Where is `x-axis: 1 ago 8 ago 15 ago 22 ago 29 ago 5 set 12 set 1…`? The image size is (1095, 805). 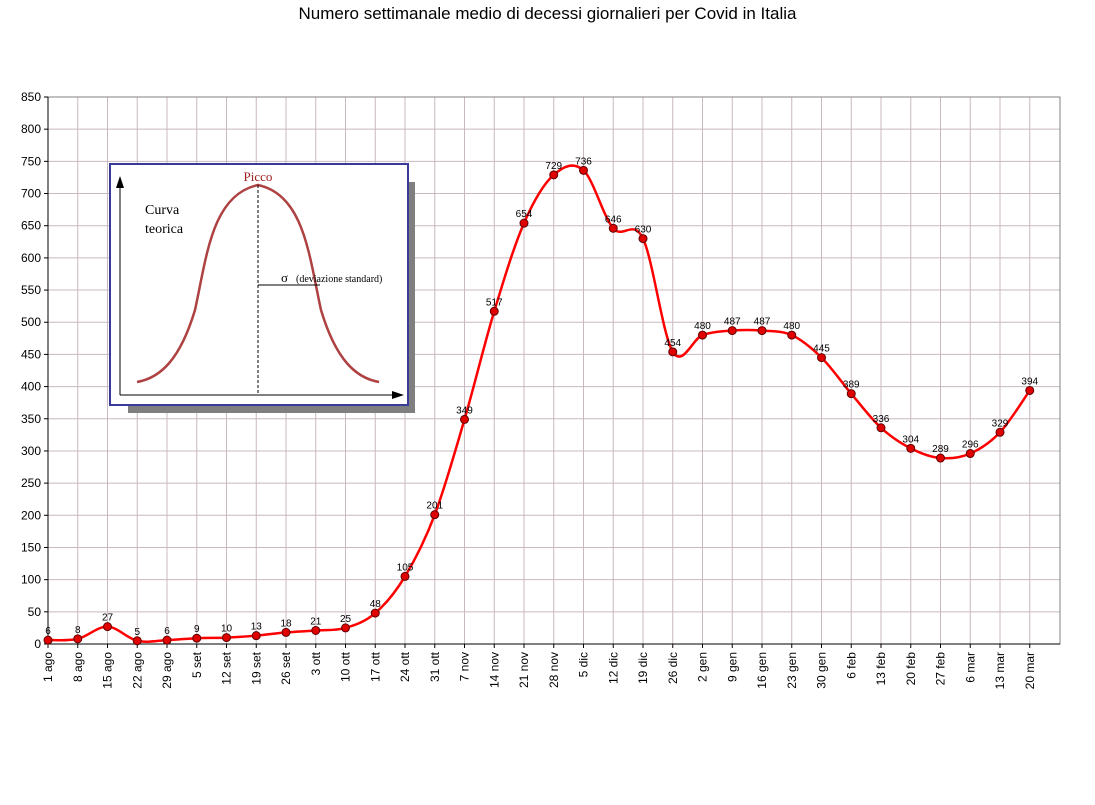
x-axis: 1 ago 8 ago 15 ago 22 ago 29 ago 5 set 12 set 1… is located at coordinates (550, 666).